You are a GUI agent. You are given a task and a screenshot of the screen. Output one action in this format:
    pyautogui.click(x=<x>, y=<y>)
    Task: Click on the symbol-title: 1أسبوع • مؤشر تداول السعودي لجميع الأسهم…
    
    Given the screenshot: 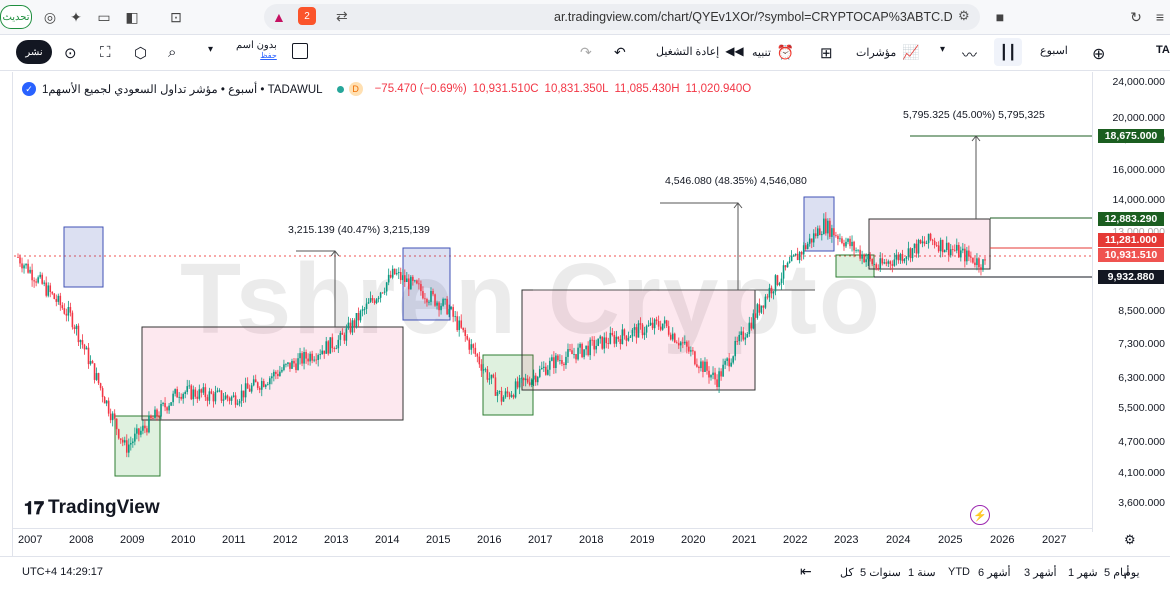 What is the action you would take?
    pyautogui.click(x=182, y=90)
    